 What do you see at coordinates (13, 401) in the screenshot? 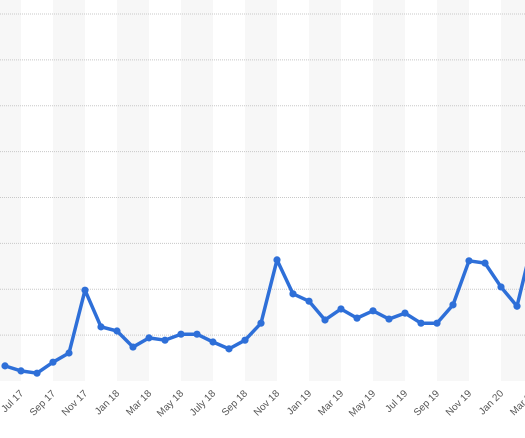
I see `x-tick-label: Jul 17` at bounding box center [13, 401].